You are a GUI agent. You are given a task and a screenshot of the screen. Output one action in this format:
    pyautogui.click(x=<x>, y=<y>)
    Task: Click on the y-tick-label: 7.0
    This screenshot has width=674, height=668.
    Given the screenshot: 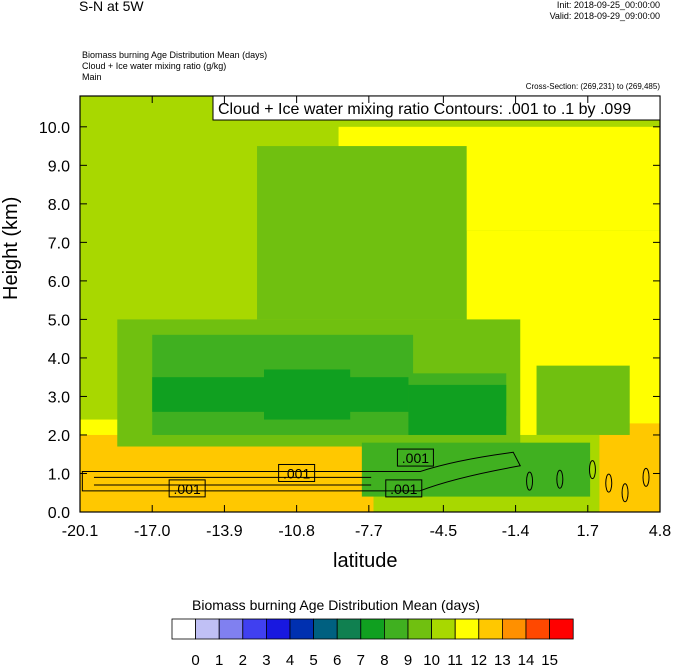 What is the action you would take?
    pyautogui.click(x=59, y=243)
    